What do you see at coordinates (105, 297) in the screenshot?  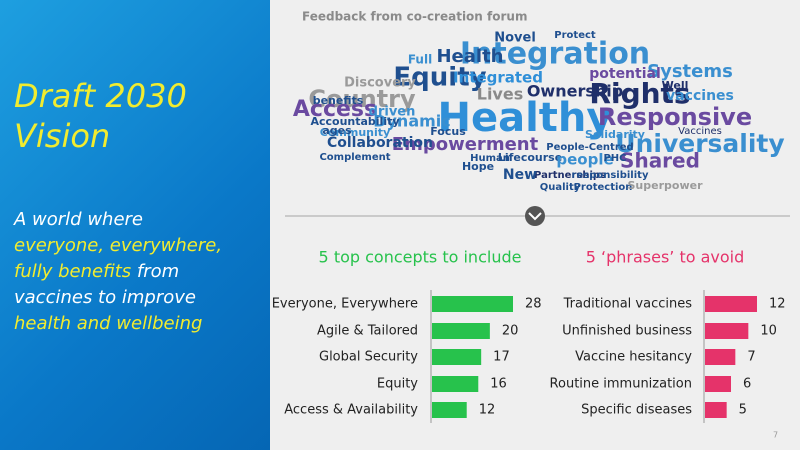 I see `vision-text: vaccines to improve` at bounding box center [105, 297].